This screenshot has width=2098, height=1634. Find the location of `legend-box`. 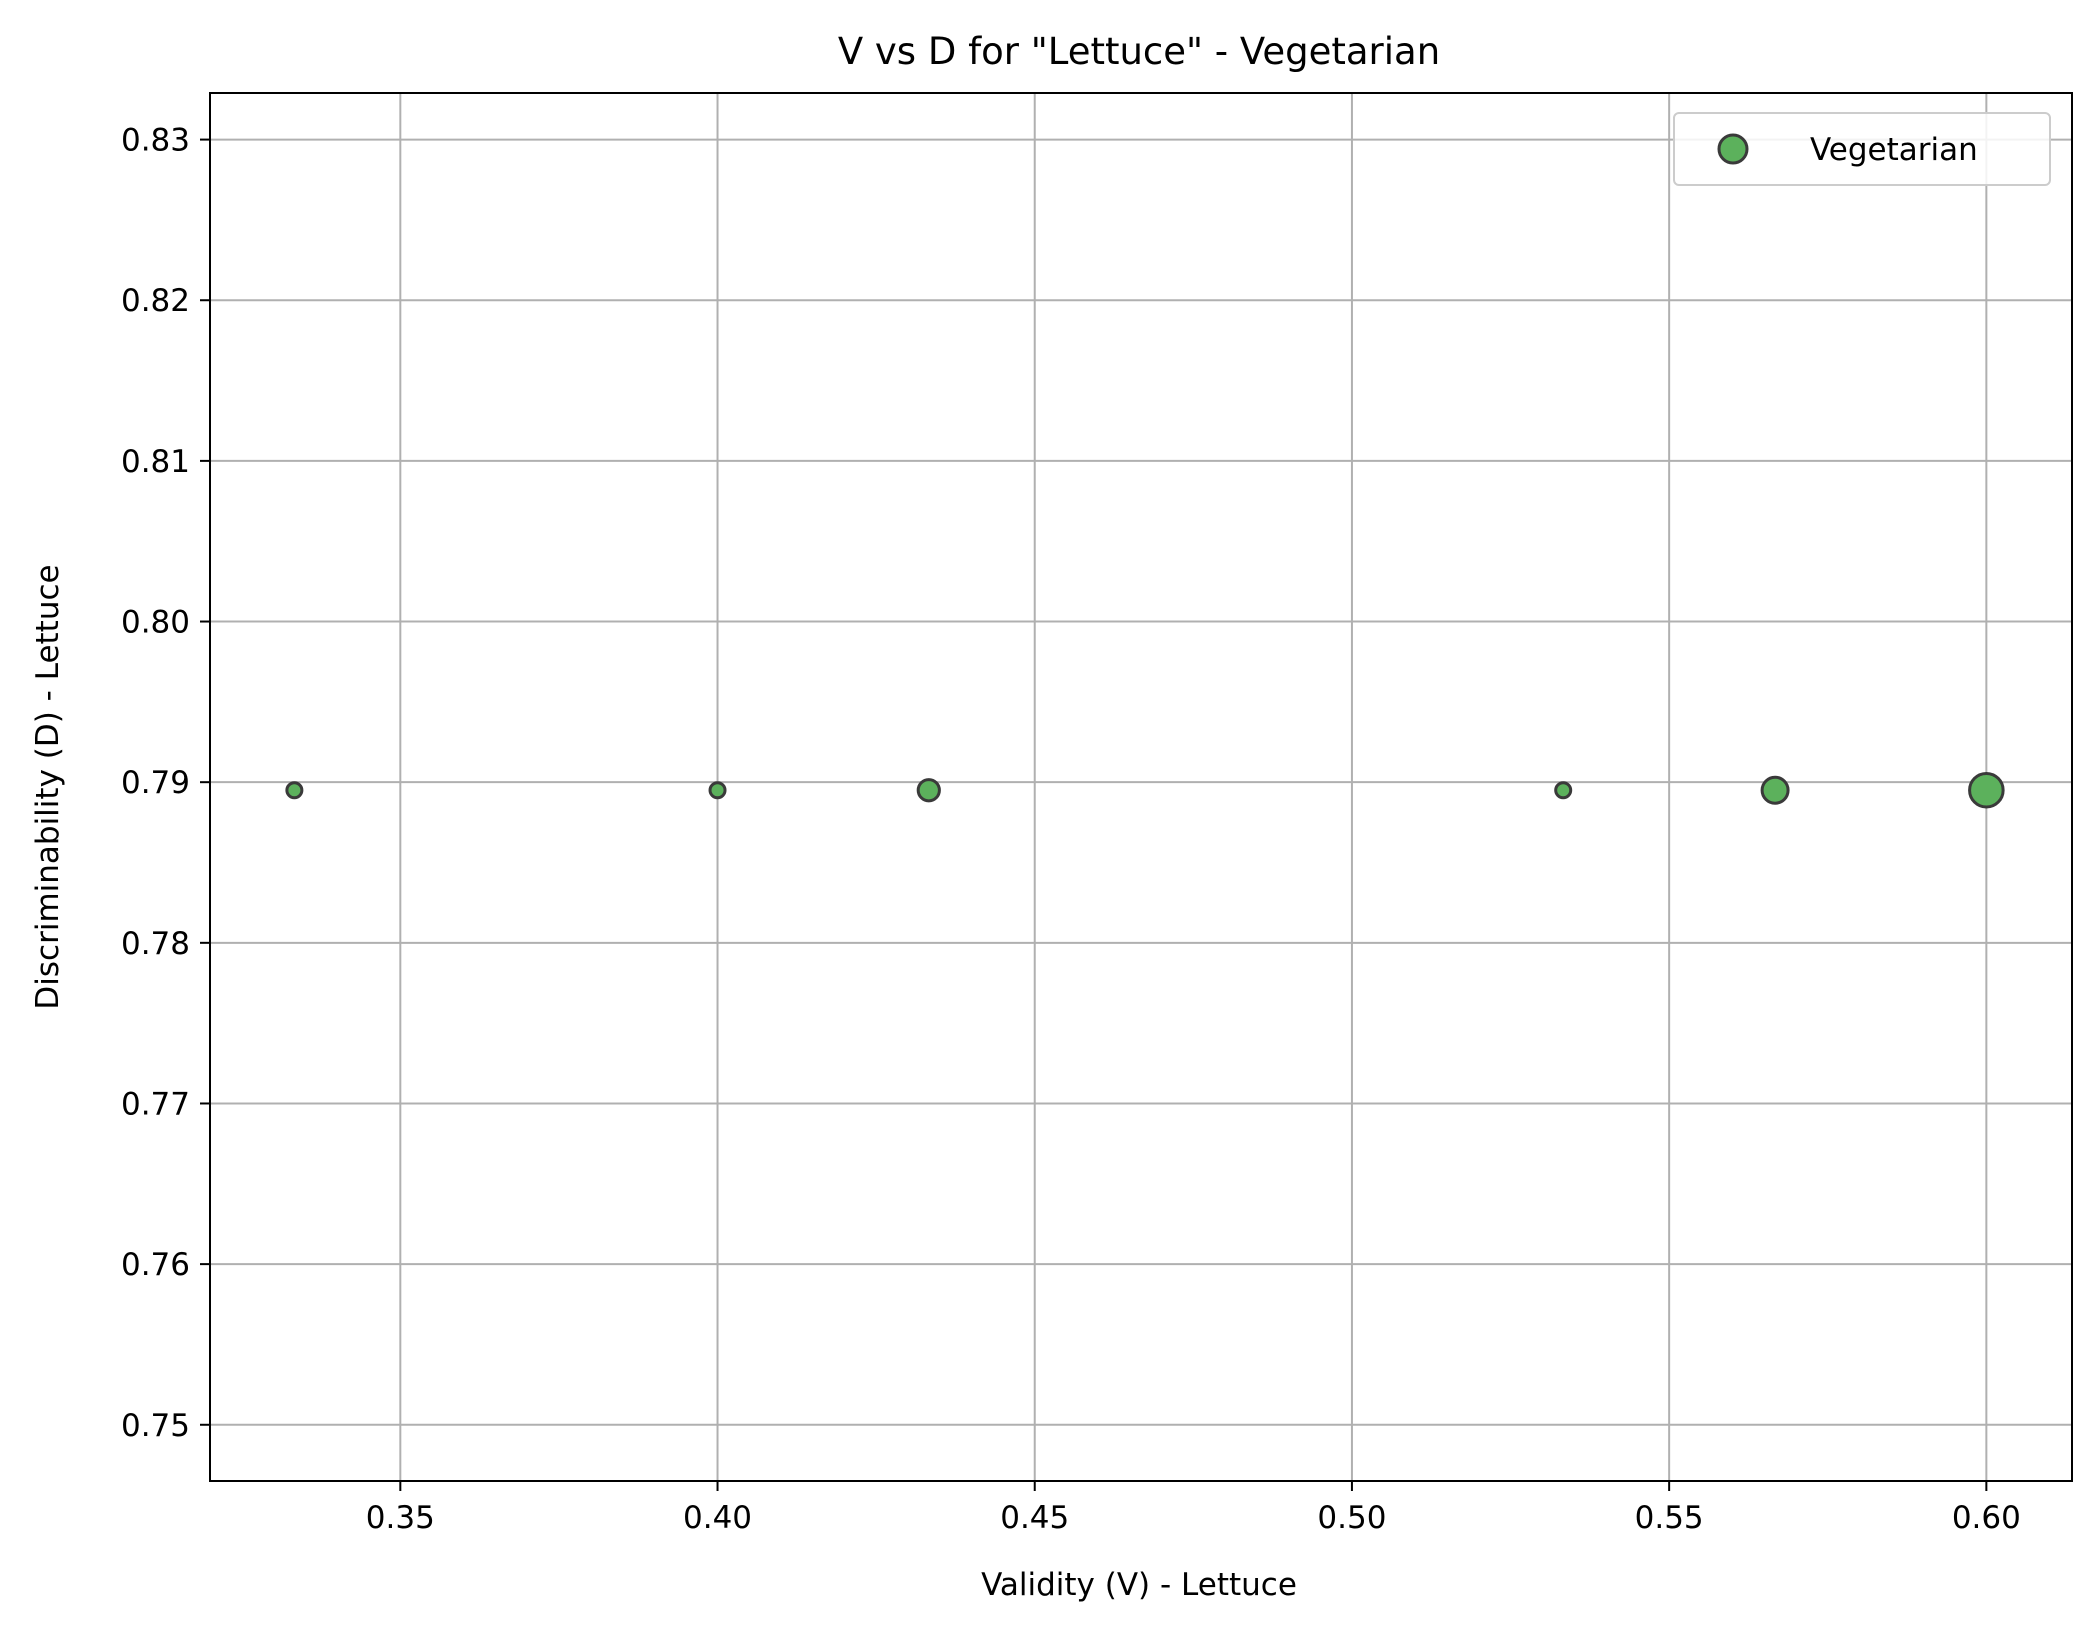

legend-box is located at coordinates (1862, 149).